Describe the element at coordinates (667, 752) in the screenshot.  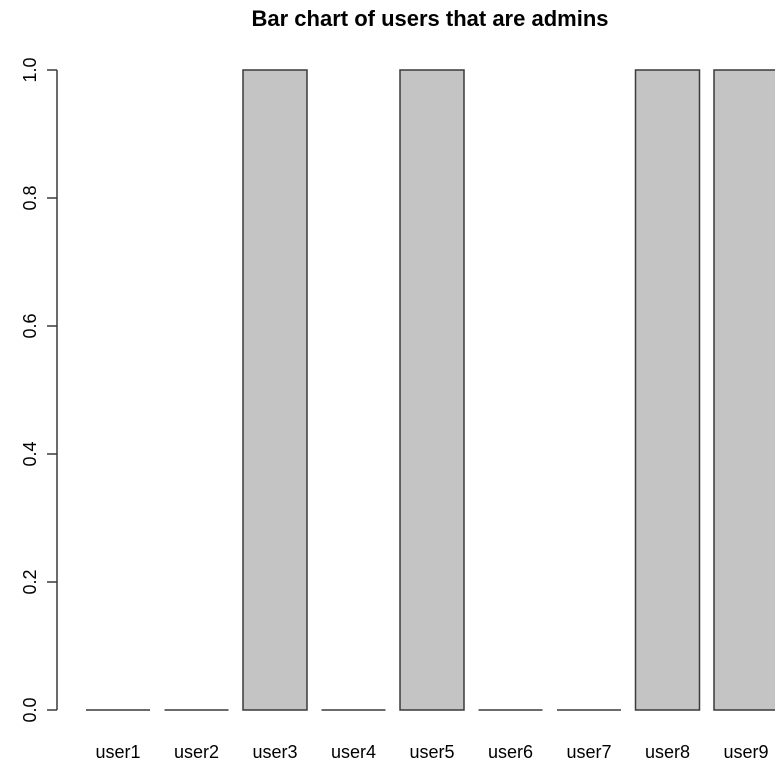
I see `x-category-label: user8` at that location.